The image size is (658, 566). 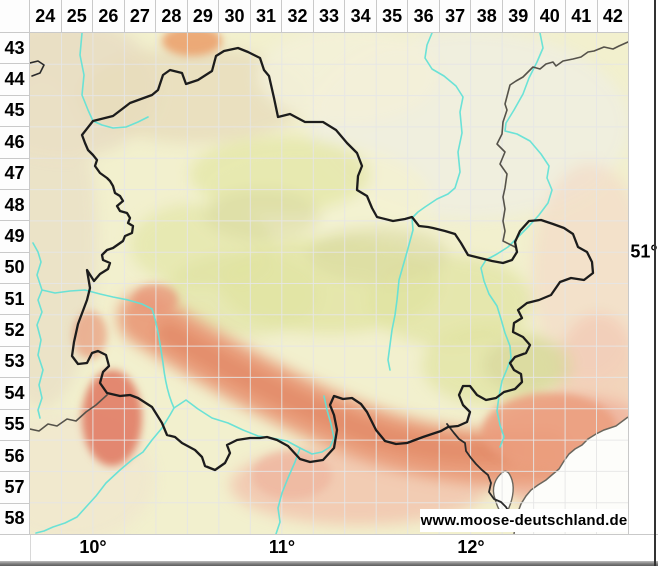 I want to click on column-label: 30, so click(x=235, y=16).